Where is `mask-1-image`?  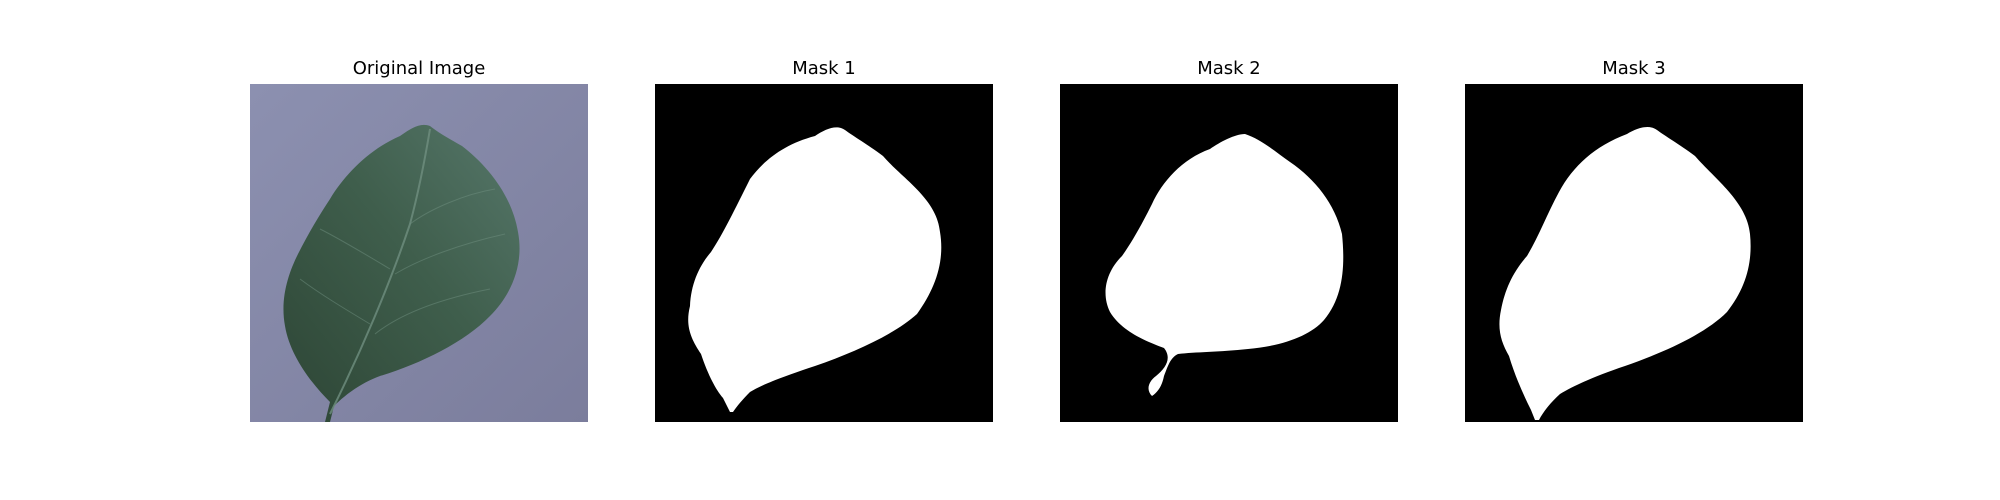
mask-1-image is located at coordinates (824, 253).